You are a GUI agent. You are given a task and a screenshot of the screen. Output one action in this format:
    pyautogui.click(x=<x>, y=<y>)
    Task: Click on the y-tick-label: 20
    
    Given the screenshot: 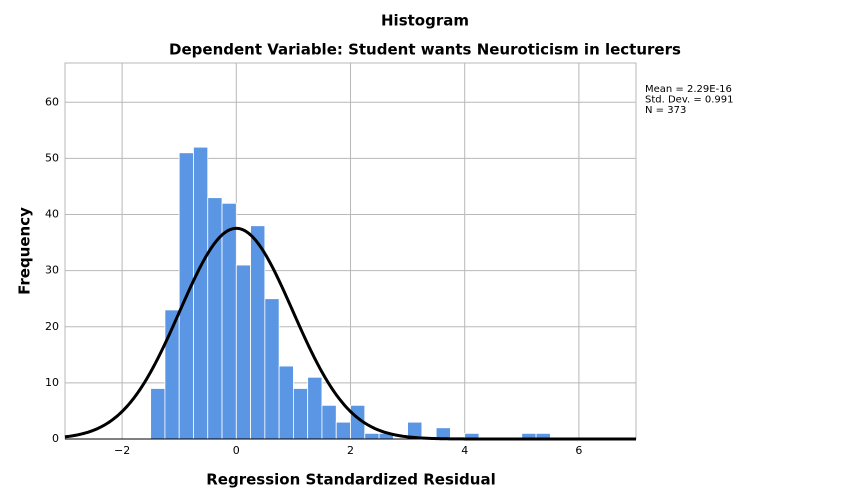 What is the action you would take?
    pyautogui.click(x=52, y=326)
    